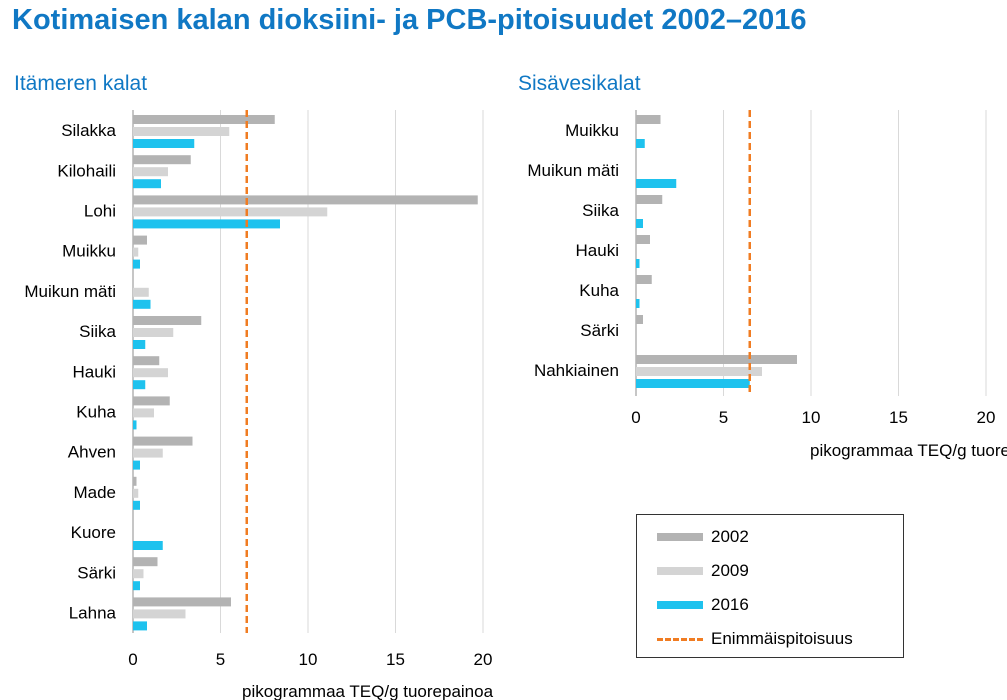 The image size is (1007, 700). What do you see at coordinates (592, 130) in the screenshot?
I see `right-category-label-muikku: Muikku` at bounding box center [592, 130].